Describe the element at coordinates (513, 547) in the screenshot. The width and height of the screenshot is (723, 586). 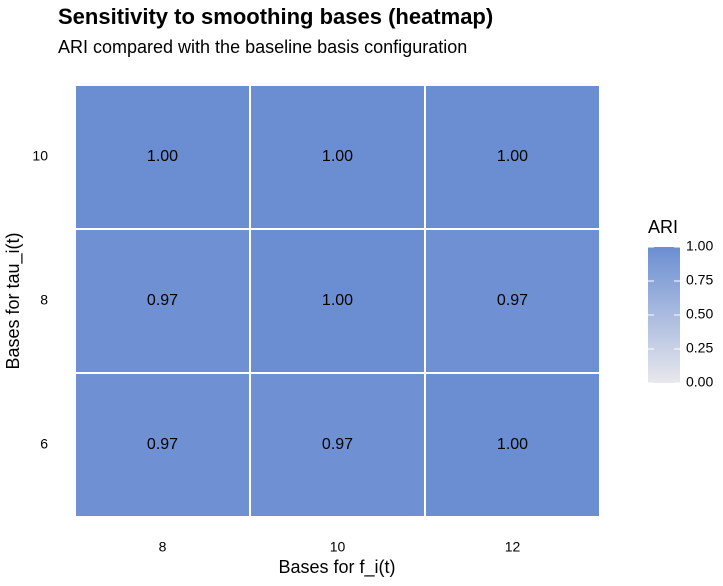
I see `x-tick-label: 12` at that location.